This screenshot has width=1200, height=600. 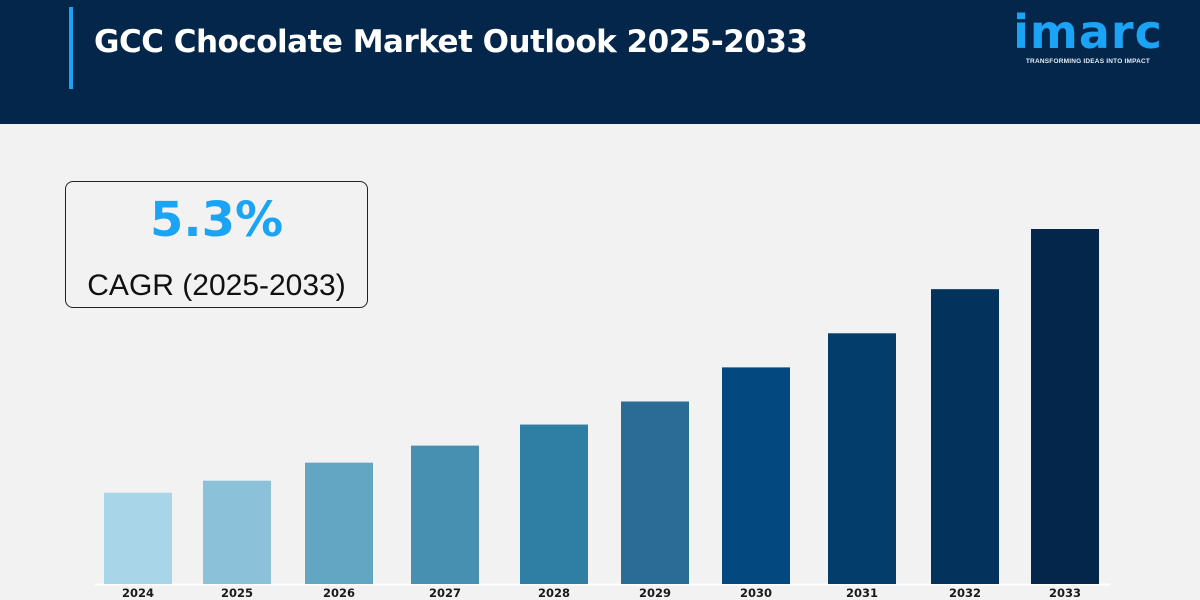 I want to click on cagr-callout: 5.3% CAGR (2025-2033), so click(x=216, y=244).